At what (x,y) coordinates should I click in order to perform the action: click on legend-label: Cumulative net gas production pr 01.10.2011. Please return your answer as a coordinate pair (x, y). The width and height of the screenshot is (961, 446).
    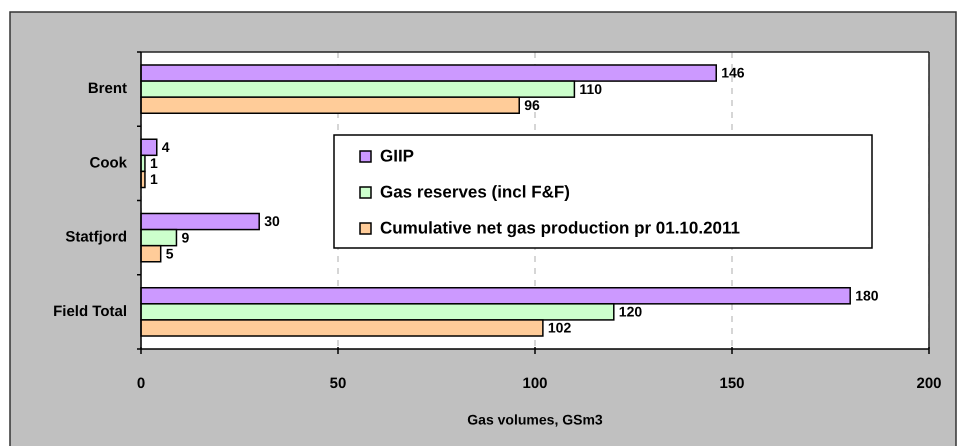
    Looking at the image, I should click on (560, 228).